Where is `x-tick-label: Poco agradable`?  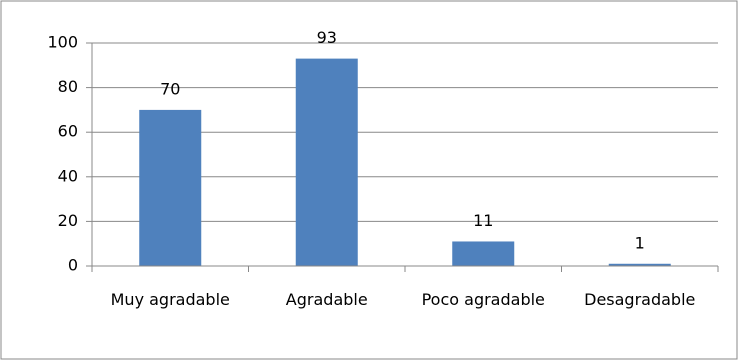 x-tick-label: Poco agradable is located at coordinates (483, 299).